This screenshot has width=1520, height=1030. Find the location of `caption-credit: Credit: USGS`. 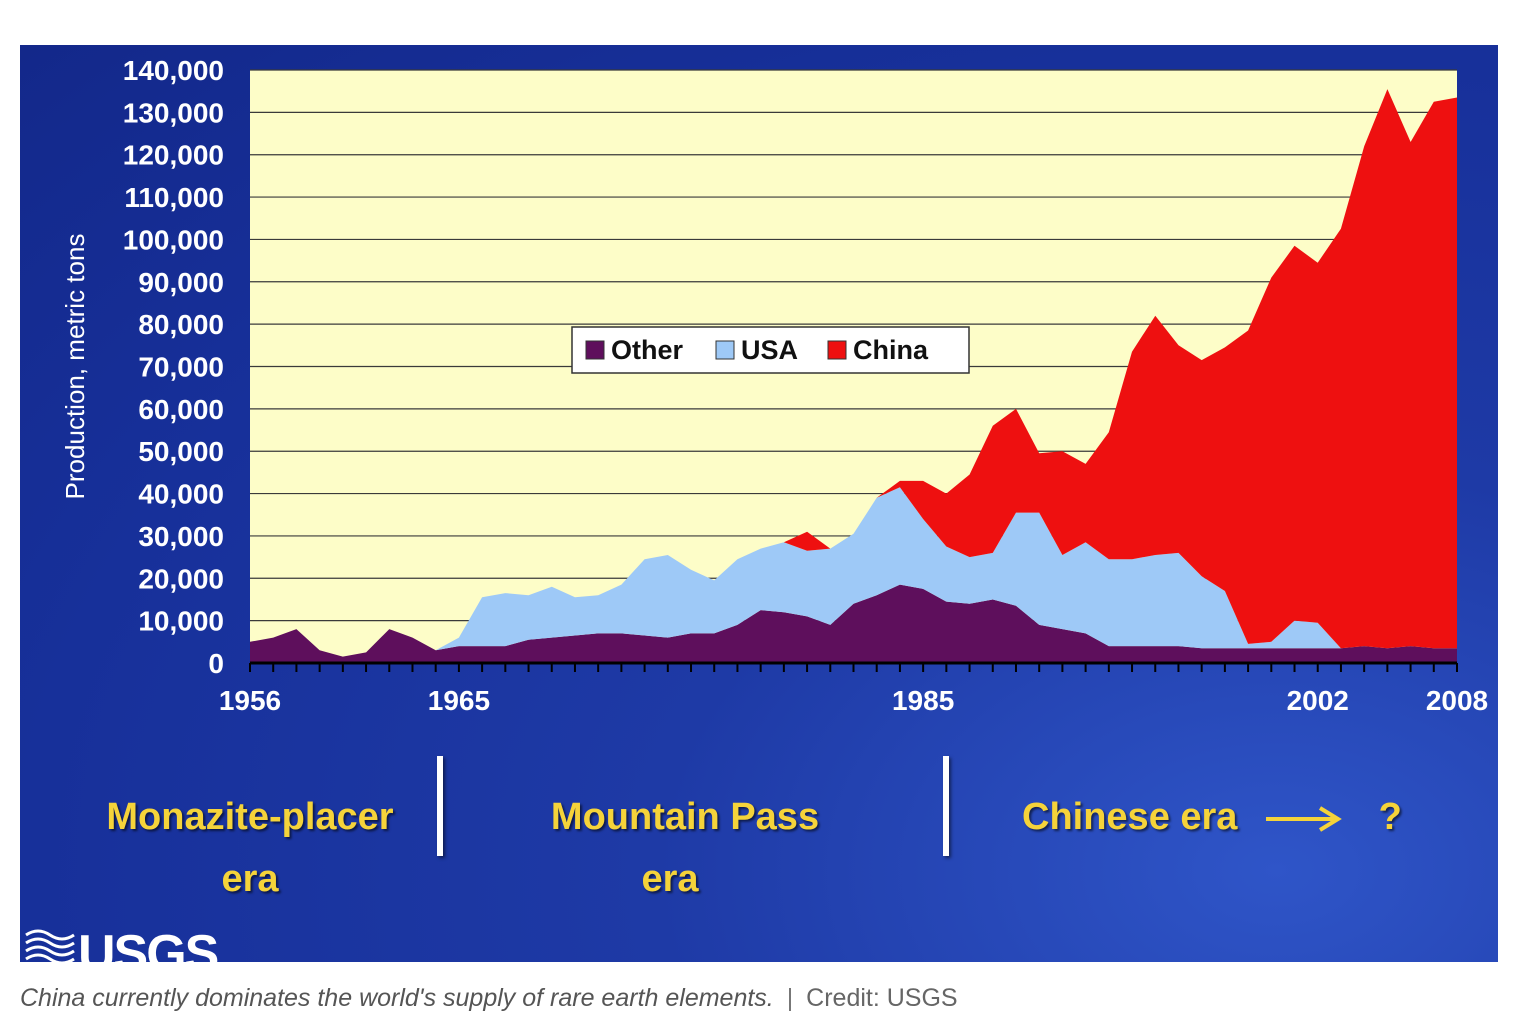

caption-credit: Credit: USGS is located at coordinates (882, 998).